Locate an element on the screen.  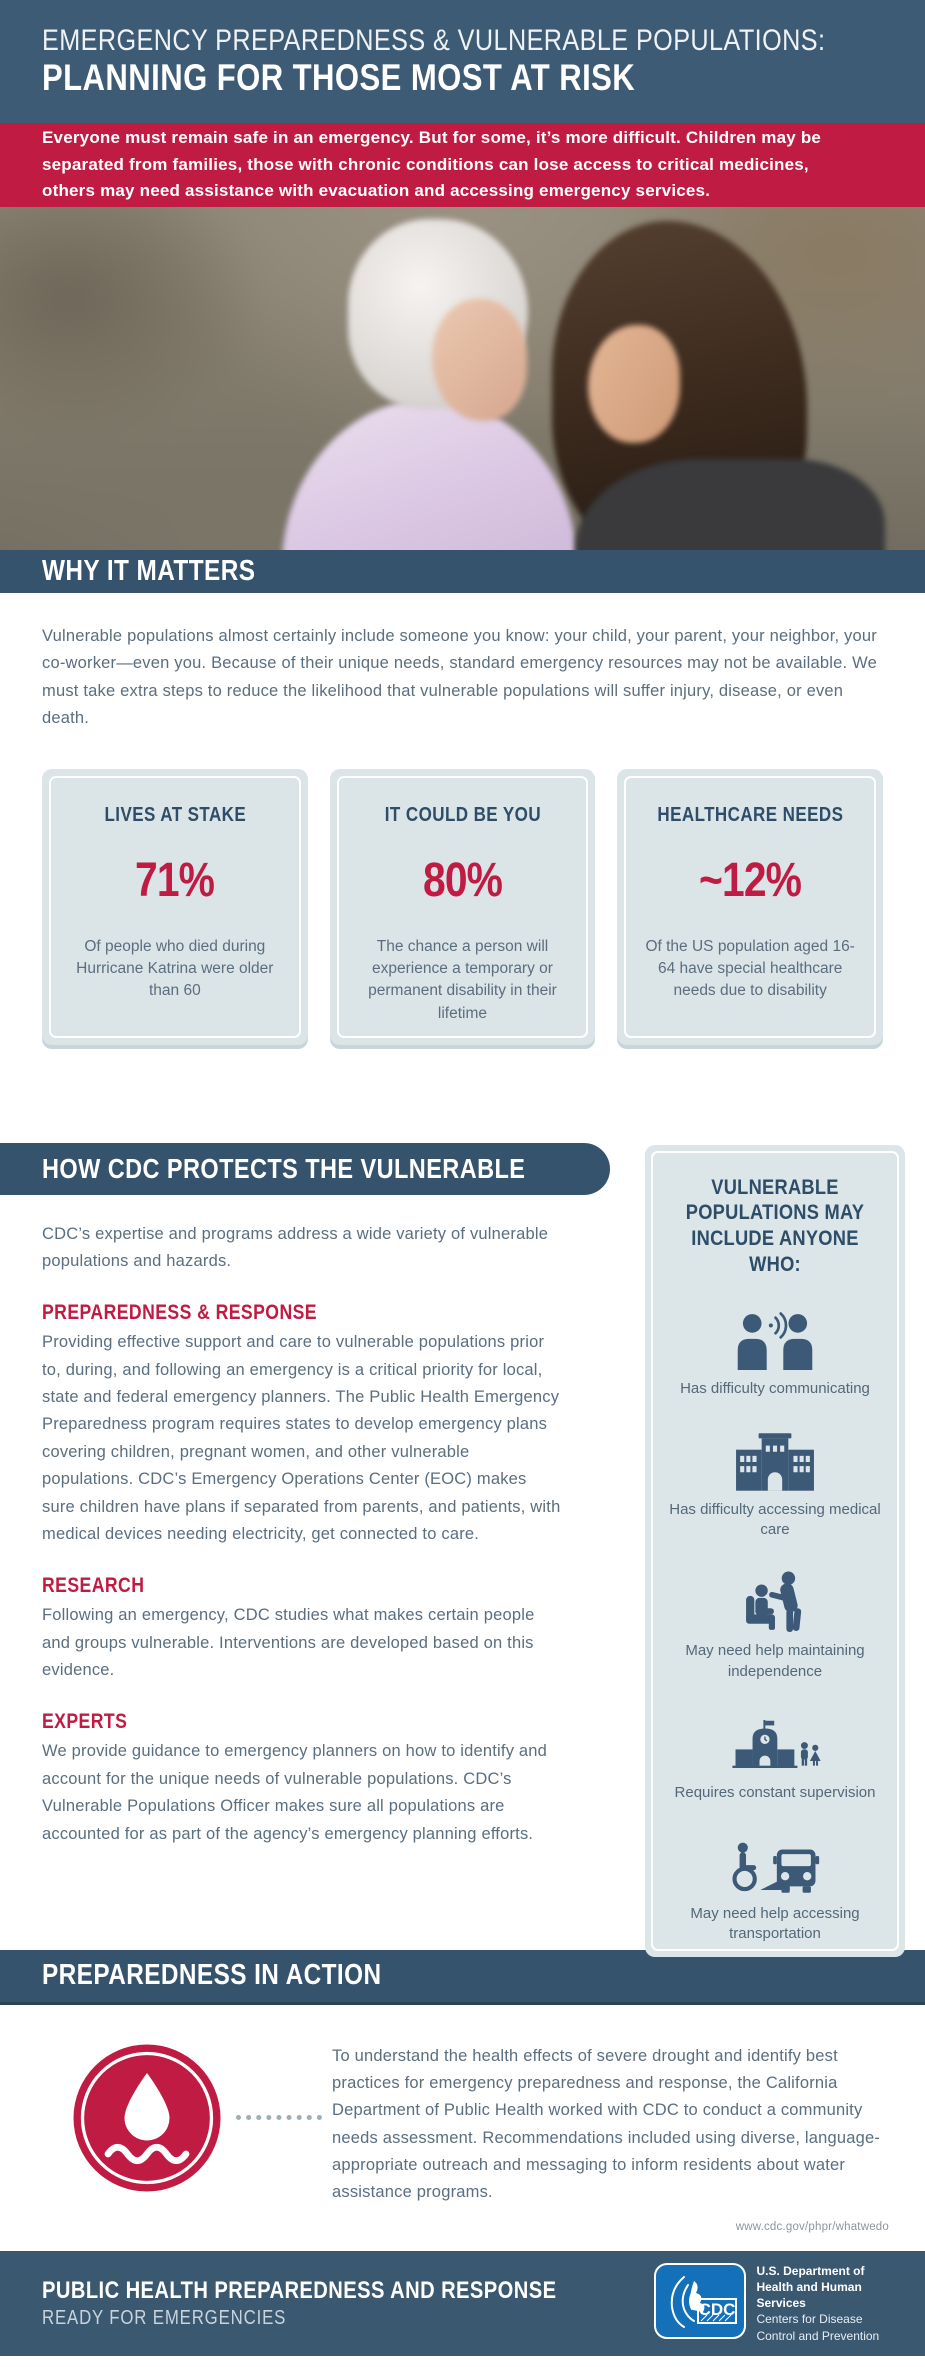
stat-value: 80% is located at coordinates (462, 880).